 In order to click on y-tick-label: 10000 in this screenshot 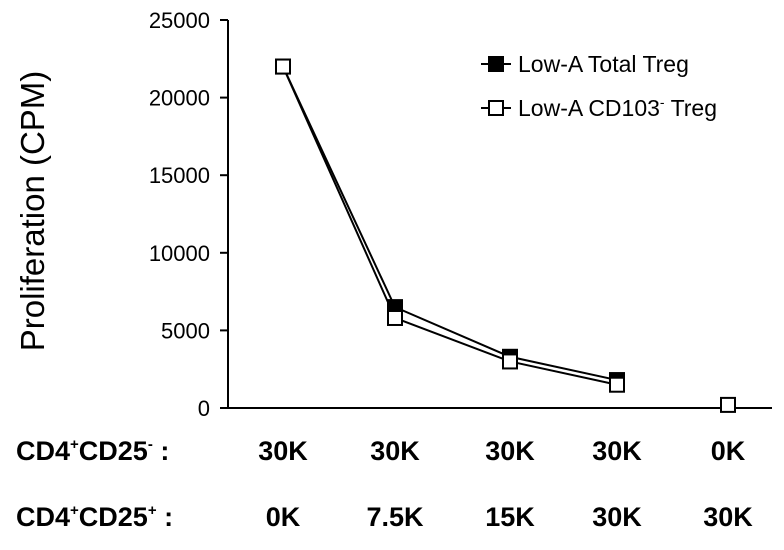, I will do `click(179, 253)`.